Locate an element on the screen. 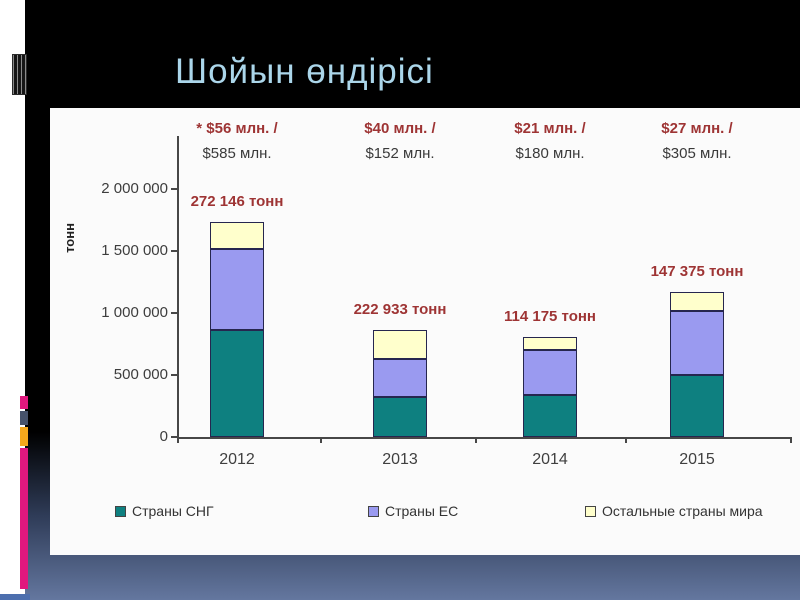  y-tick-label: 1 000 000 is located at coordinates (134, 312).